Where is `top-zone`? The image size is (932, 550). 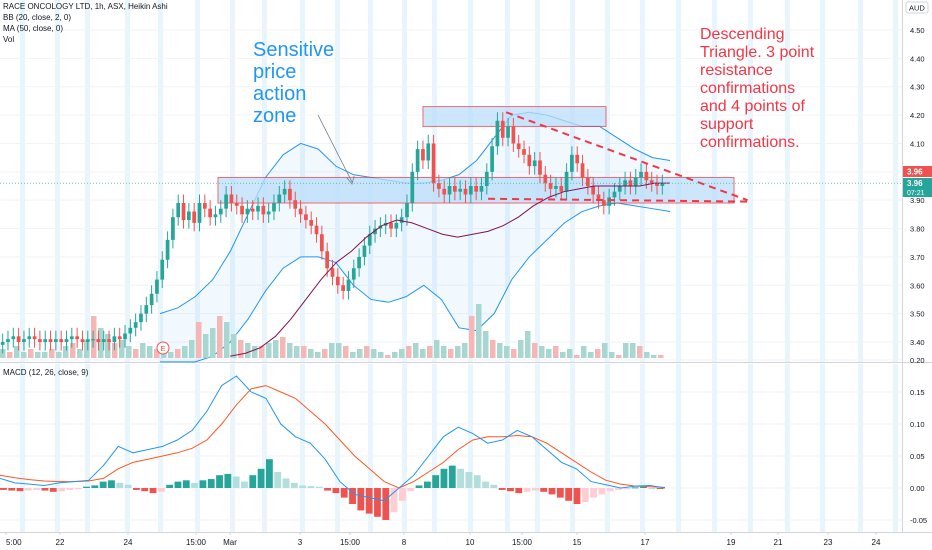 top-zone is located at coordinates (514, 116).